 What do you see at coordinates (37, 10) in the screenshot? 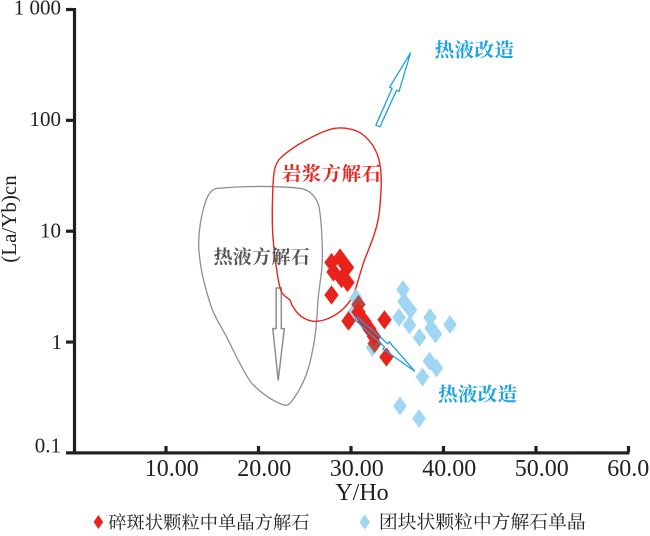
I see `svg-text: 1 000` at bounding box center [37, 10].